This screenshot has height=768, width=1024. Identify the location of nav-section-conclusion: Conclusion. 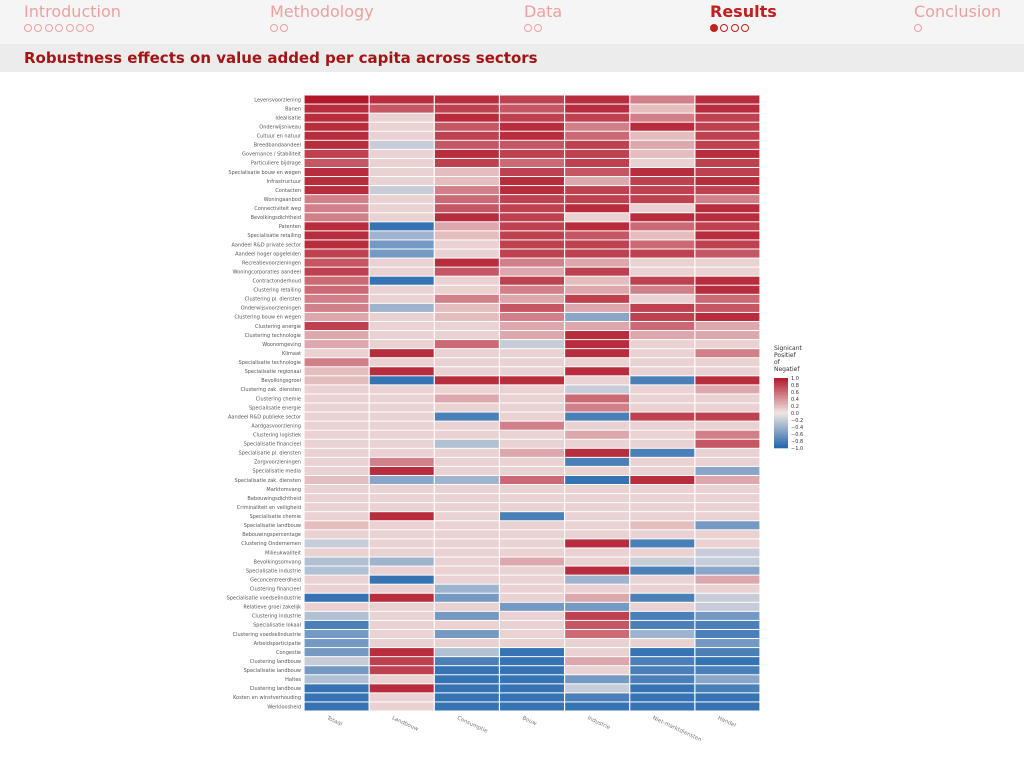
(957, 18).